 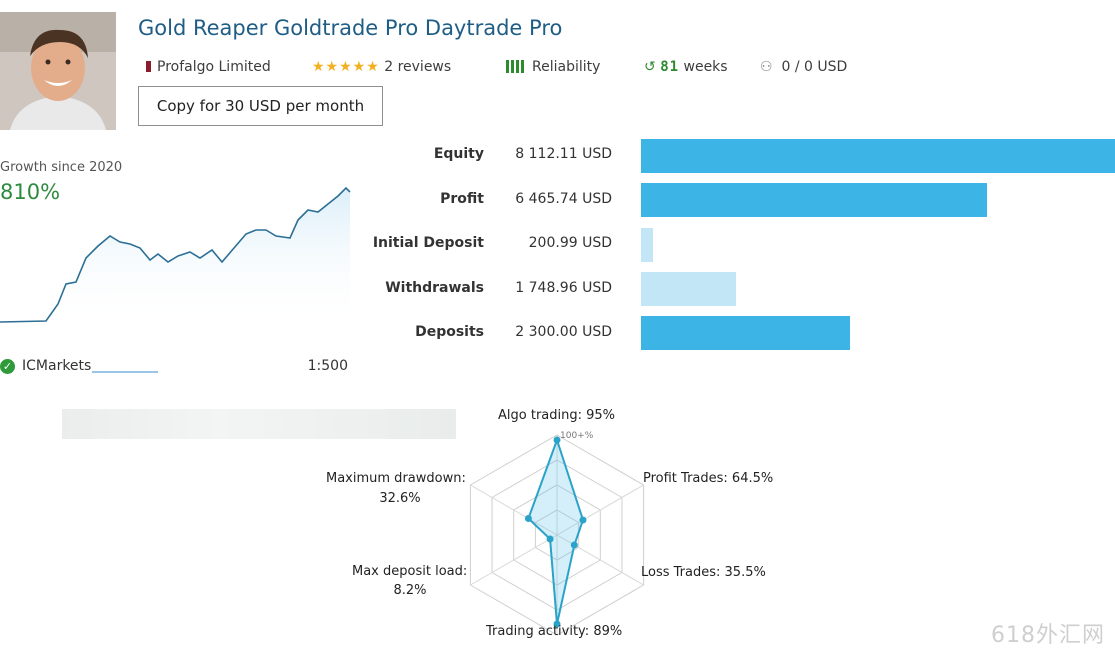 I want to click on radar-label-profit-trades: Profit Trades: 64.5%, so click(x=708, y=478).